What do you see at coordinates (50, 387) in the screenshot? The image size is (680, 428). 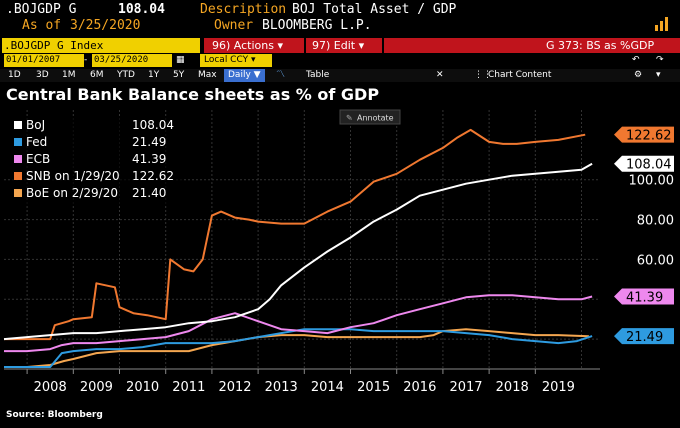 I see `x-tick-label: 2008` at bounding box center [50, 387].